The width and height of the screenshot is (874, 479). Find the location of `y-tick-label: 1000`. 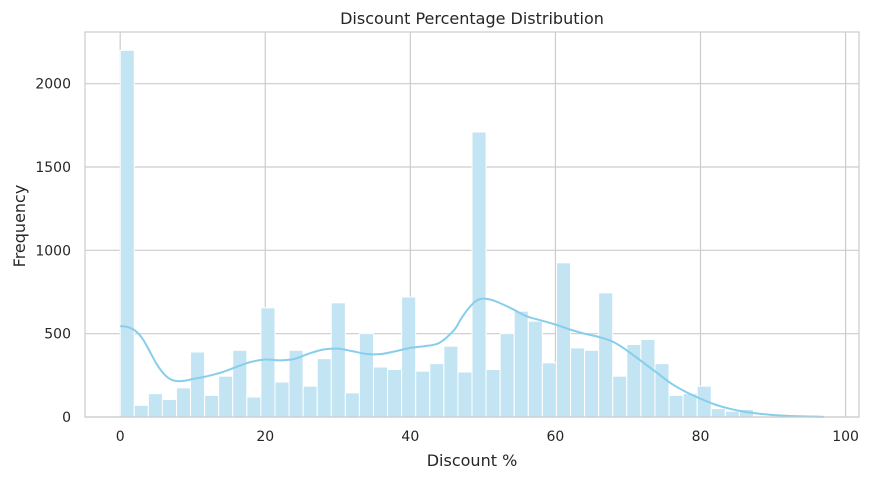

y-tick-label: 1000 is located at coordinates (53, 251).